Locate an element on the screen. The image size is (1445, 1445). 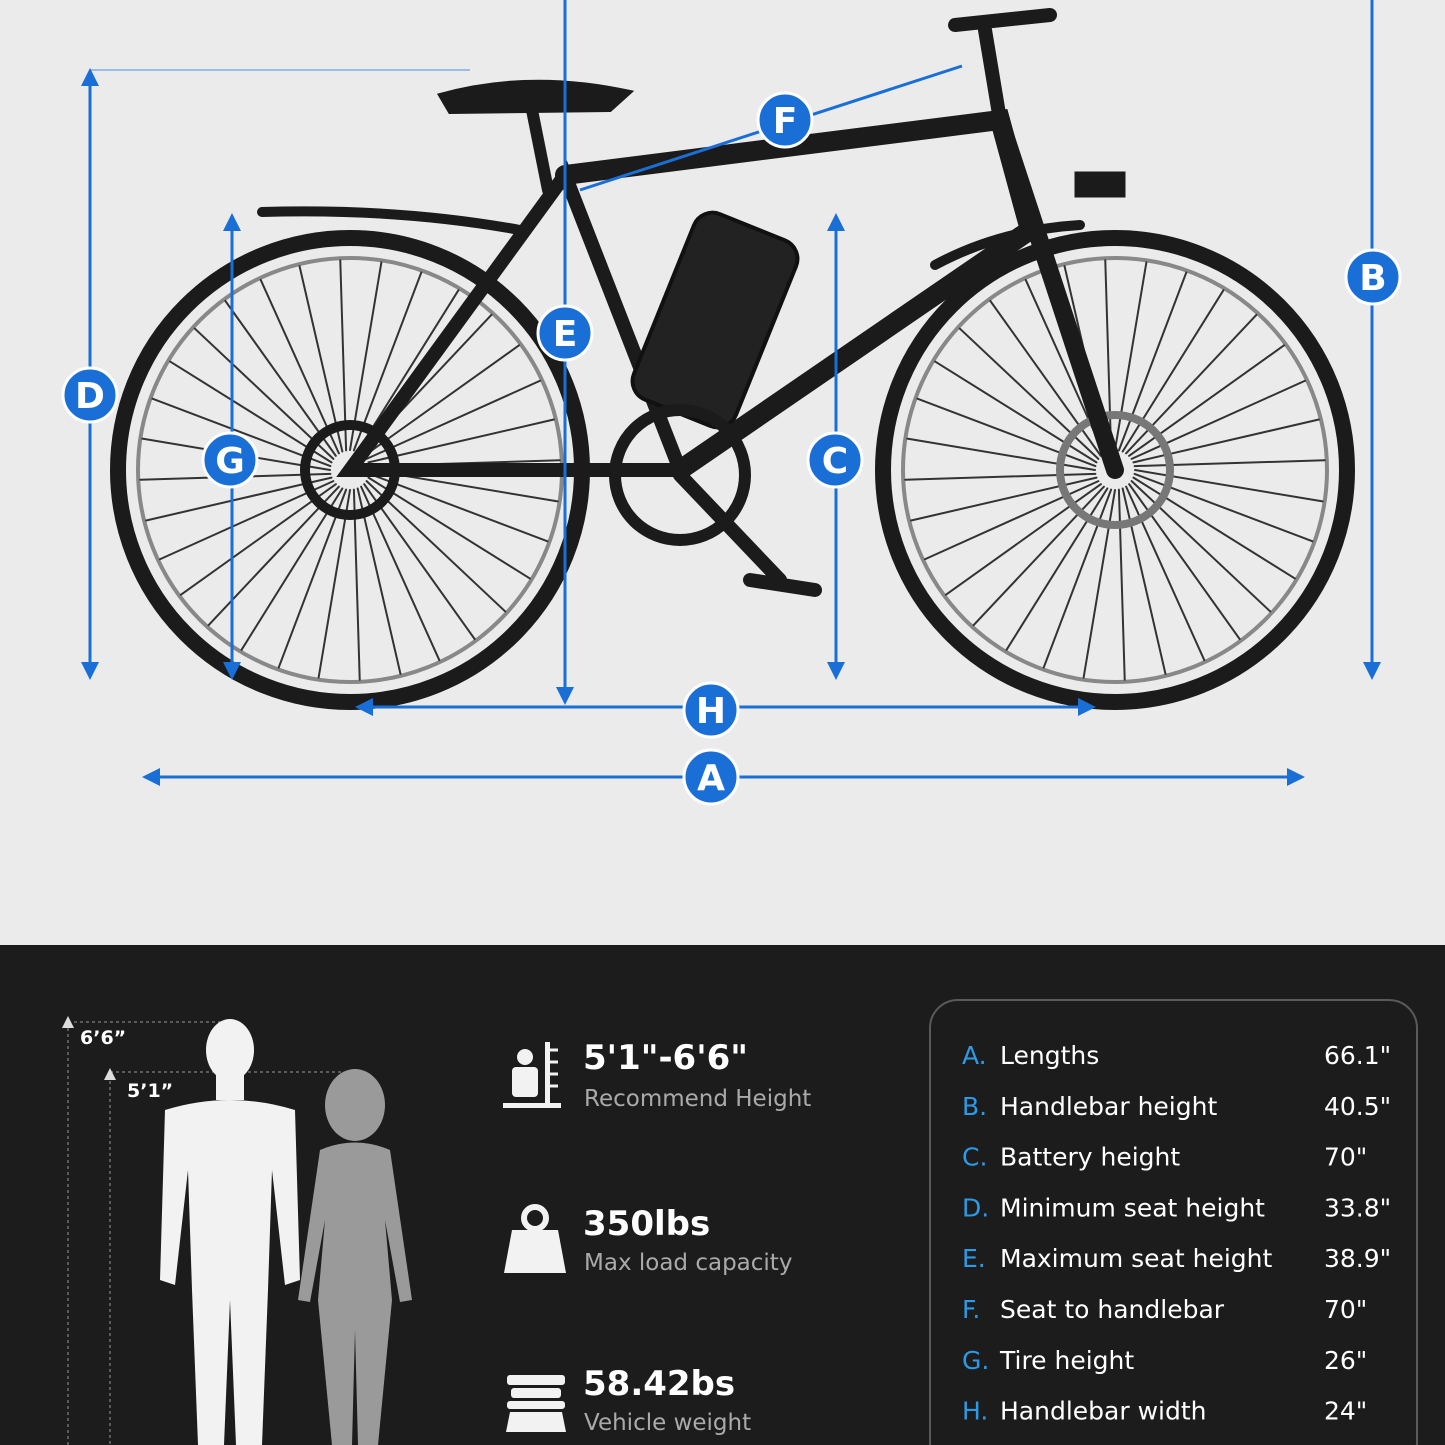
spec-name: Maximum seat height is located at coordinates (1136, 1258).